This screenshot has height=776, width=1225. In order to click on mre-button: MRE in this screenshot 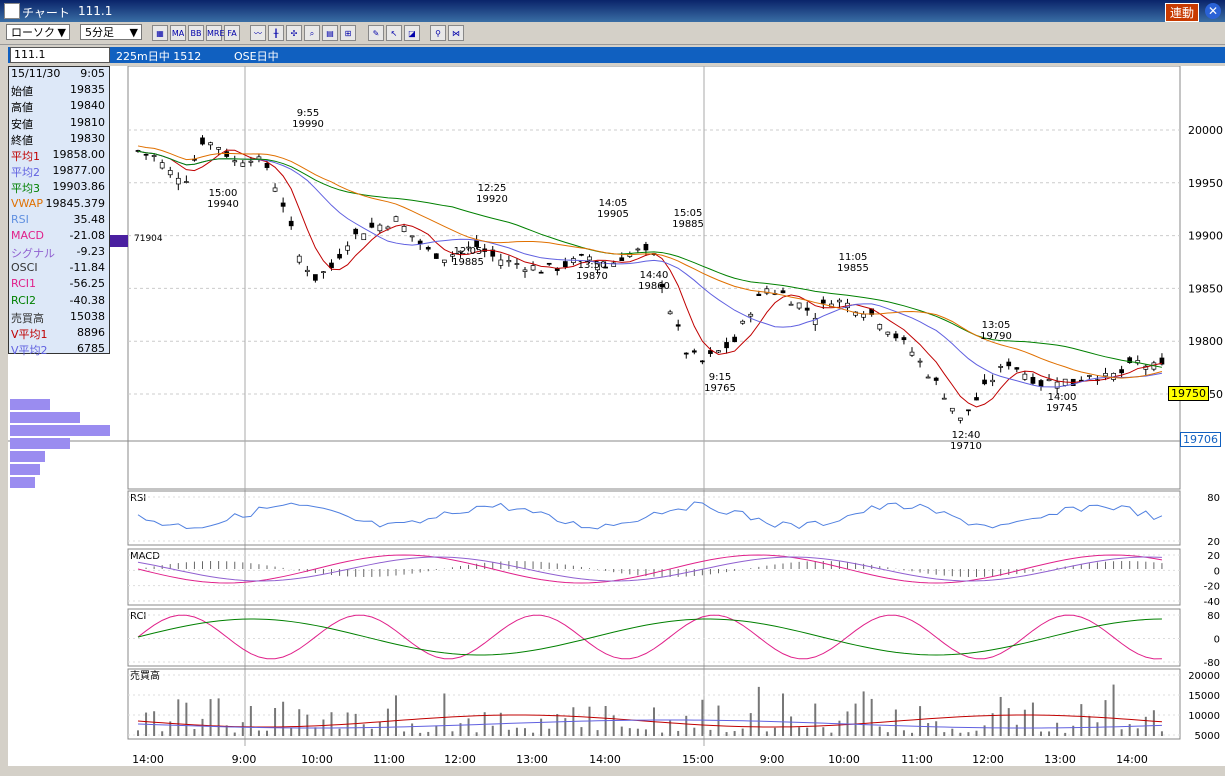, I will do `click(215, 33)`.